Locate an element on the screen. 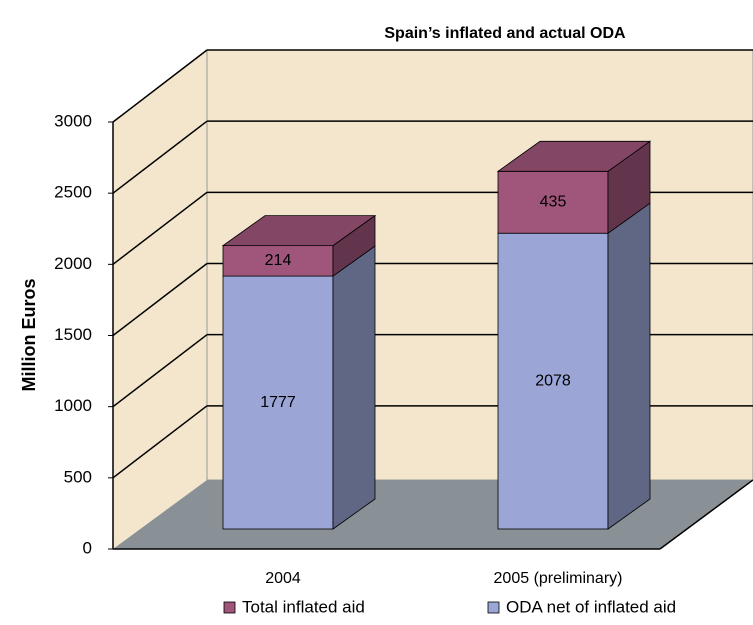 The image size is (753, 625). floor-edge is located at coordinates (706, 514).